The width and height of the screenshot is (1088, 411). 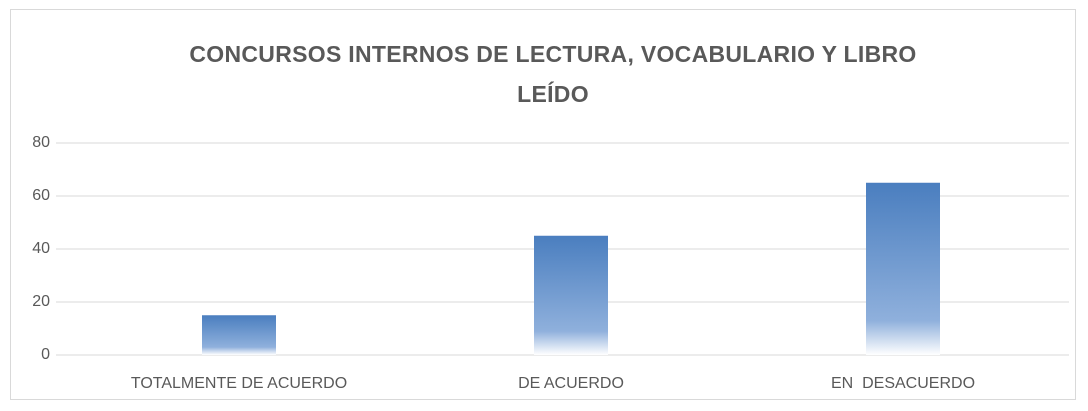 I want to click on y-tick-label: 80, so click(x=41, y=142).